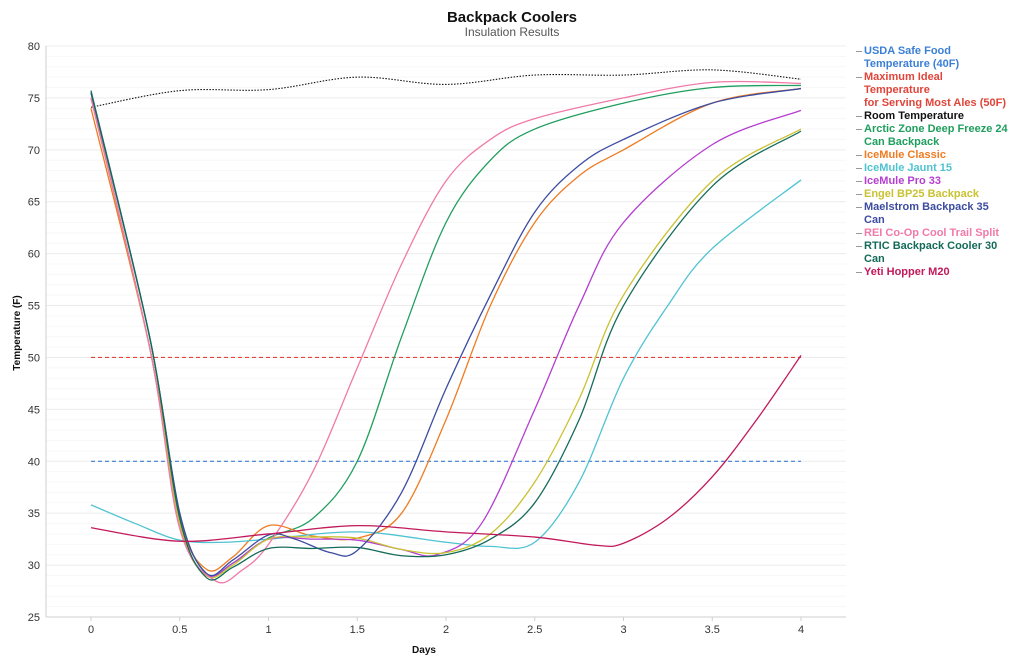 This screenshot has width=1024, height=659. I want to click on x-tick-label: 2.5, so click(534, 630).